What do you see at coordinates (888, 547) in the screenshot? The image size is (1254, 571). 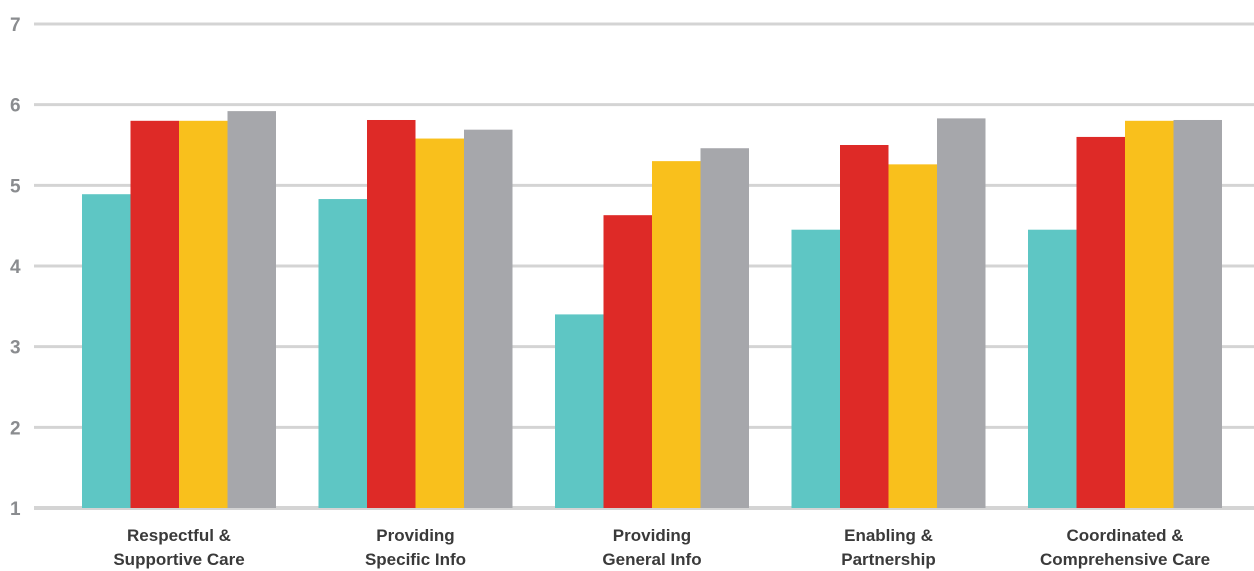 I see `x-category-label: Enabling & Partnership` at bounding box center [888, 547].